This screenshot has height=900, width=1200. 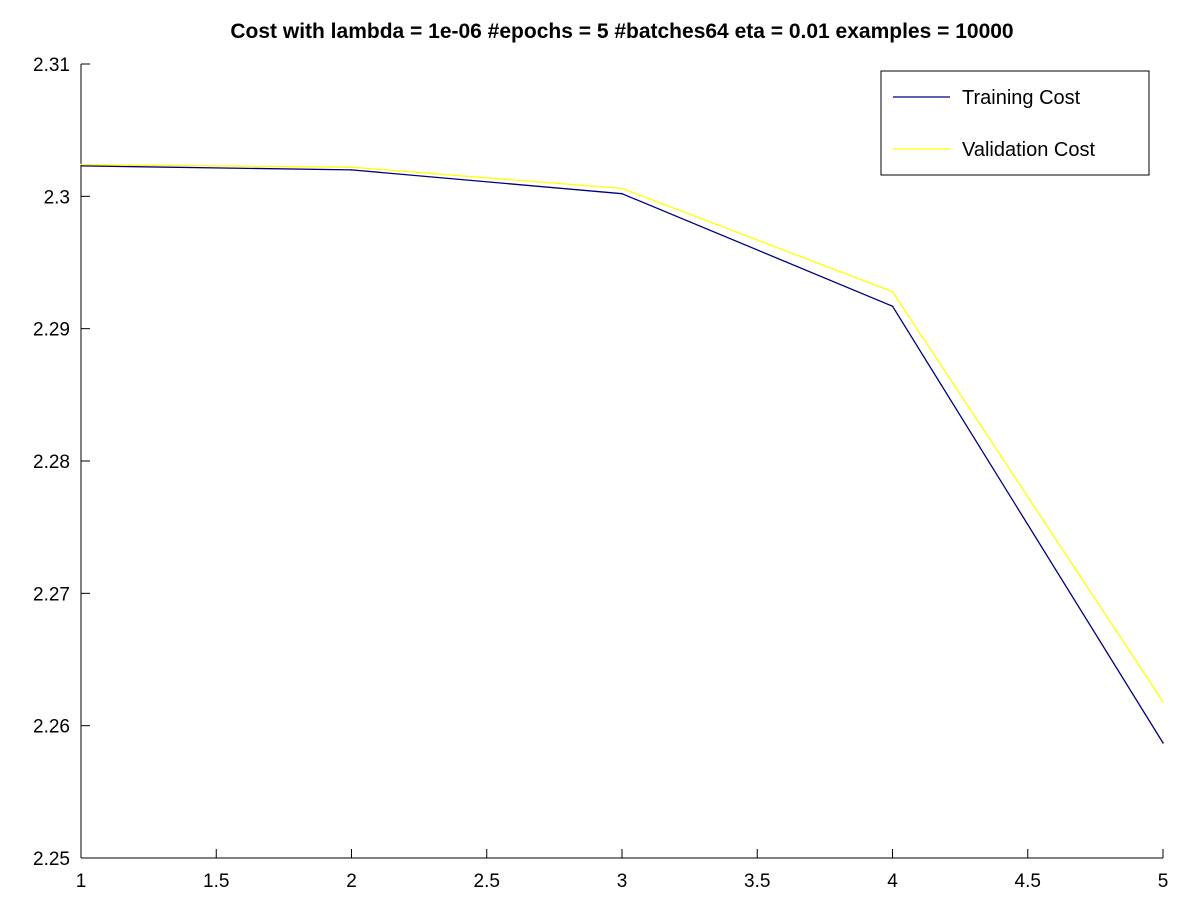 What do you see at coordinates (51, 65) in the screenshot?
I see `y-tick-label: 2.31` at bounding box center [51, 65].